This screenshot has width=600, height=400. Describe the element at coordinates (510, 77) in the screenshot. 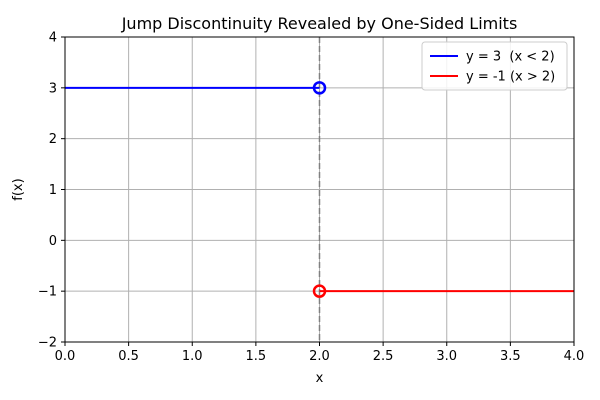

I see `legend-label-2: y = -1 (x > 2)` at that location.